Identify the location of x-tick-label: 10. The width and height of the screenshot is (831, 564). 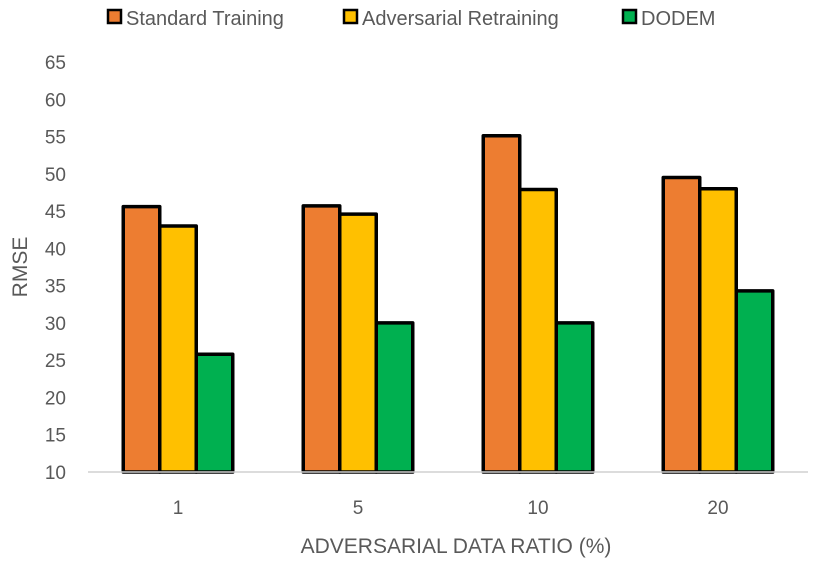
(537, 508).